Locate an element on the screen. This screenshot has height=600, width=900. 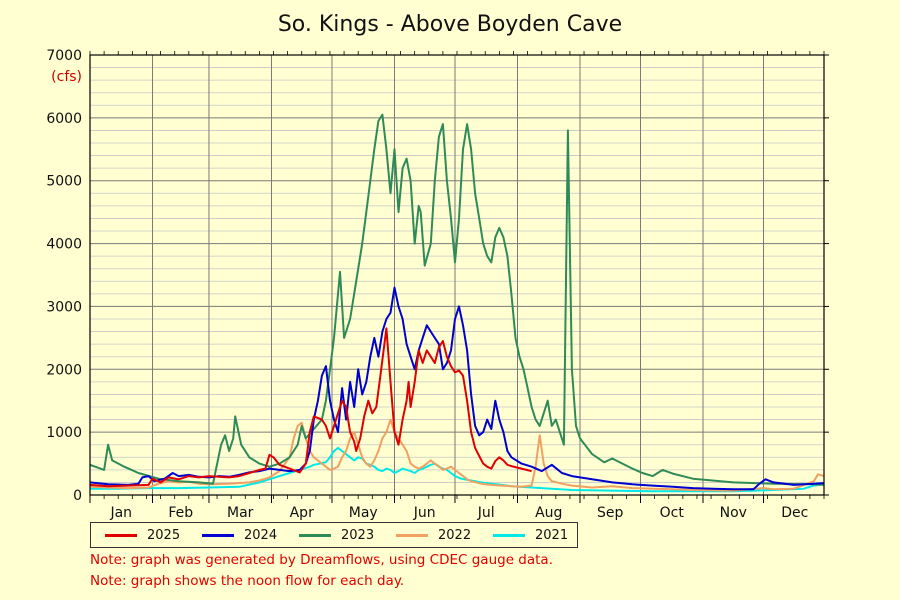
y-tick-label: 1000 is located at coordinates (64, 433).